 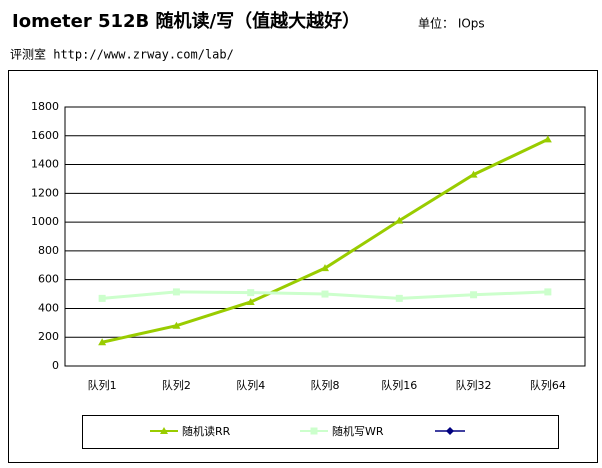 I want to click on x-tick-label: 队列4, so click(x=250, y=385).